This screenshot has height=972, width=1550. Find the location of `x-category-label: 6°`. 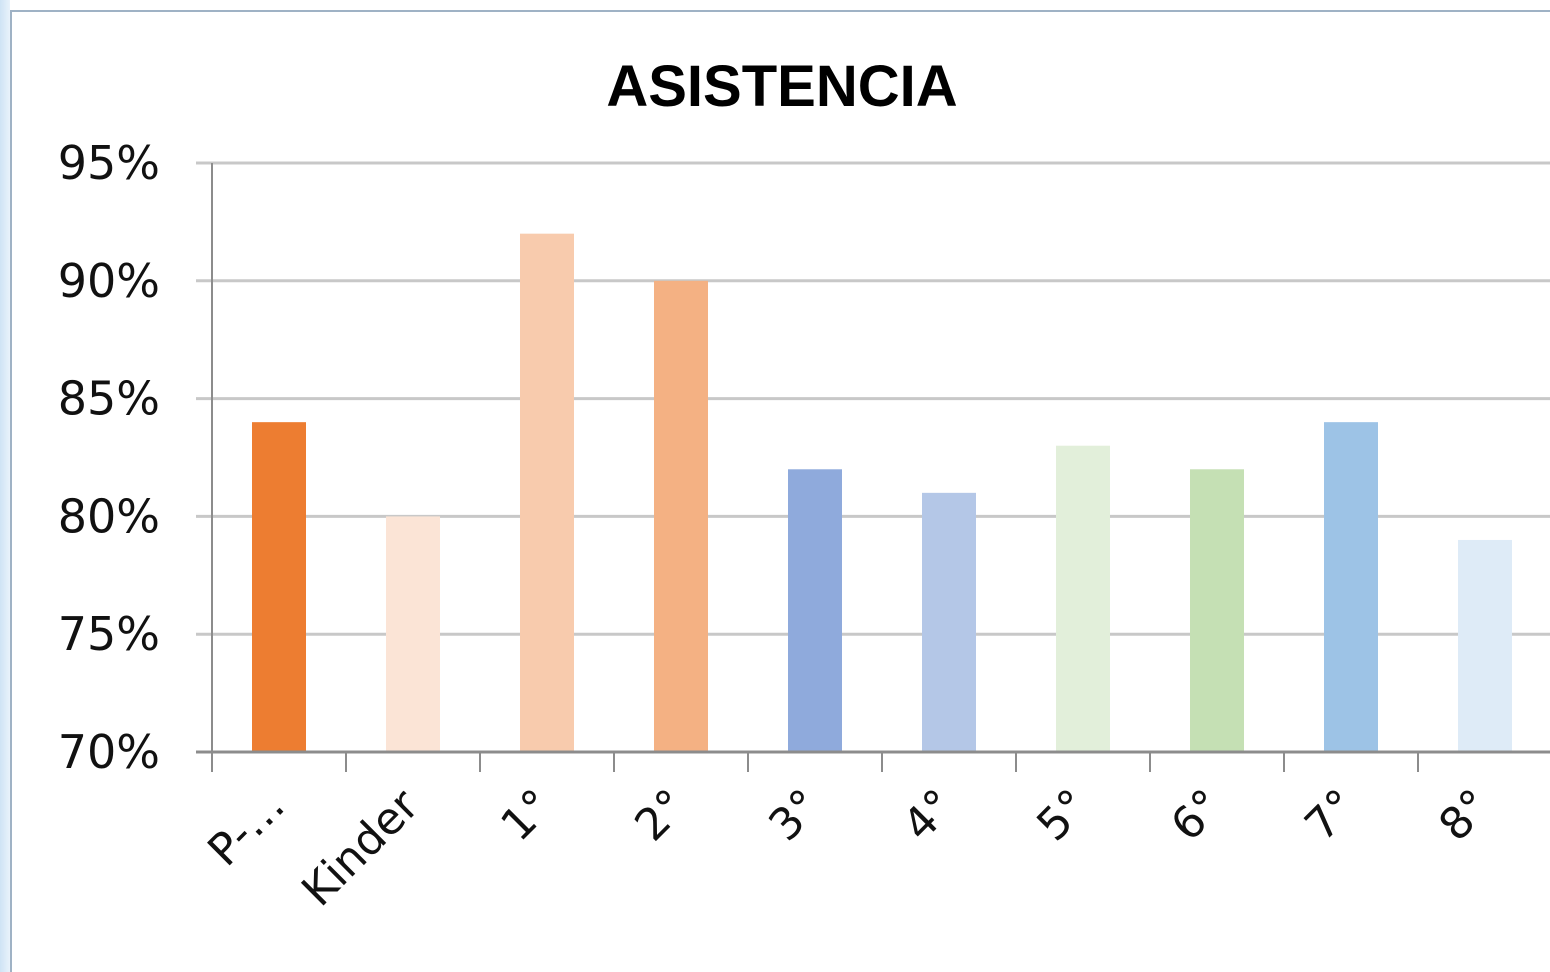

x-category-label: 6° is located at coordinates (1196, 815).